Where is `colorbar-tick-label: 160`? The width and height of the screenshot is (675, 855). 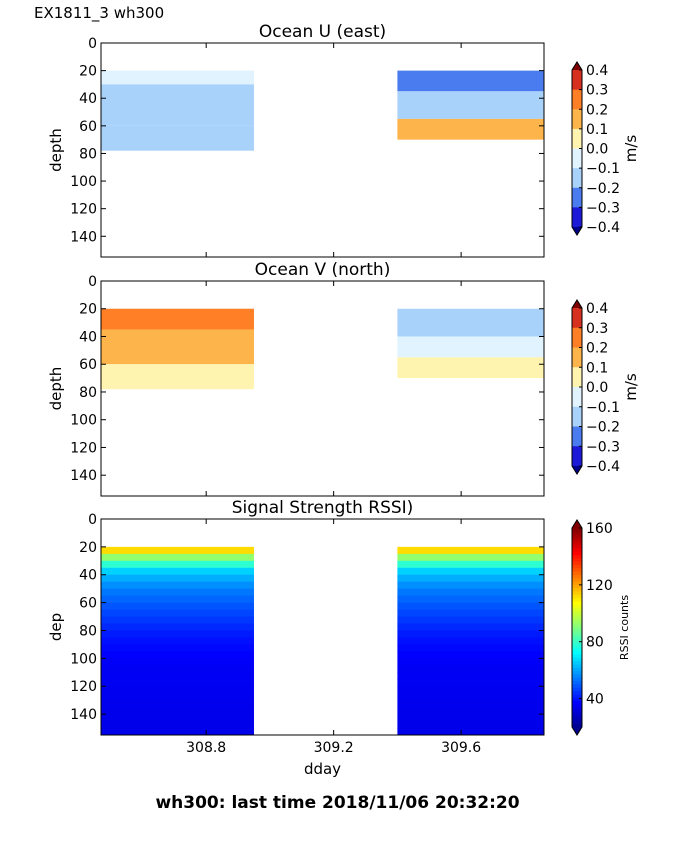 colorbar-tick-label: 160 is located at coordinates (599, 529).